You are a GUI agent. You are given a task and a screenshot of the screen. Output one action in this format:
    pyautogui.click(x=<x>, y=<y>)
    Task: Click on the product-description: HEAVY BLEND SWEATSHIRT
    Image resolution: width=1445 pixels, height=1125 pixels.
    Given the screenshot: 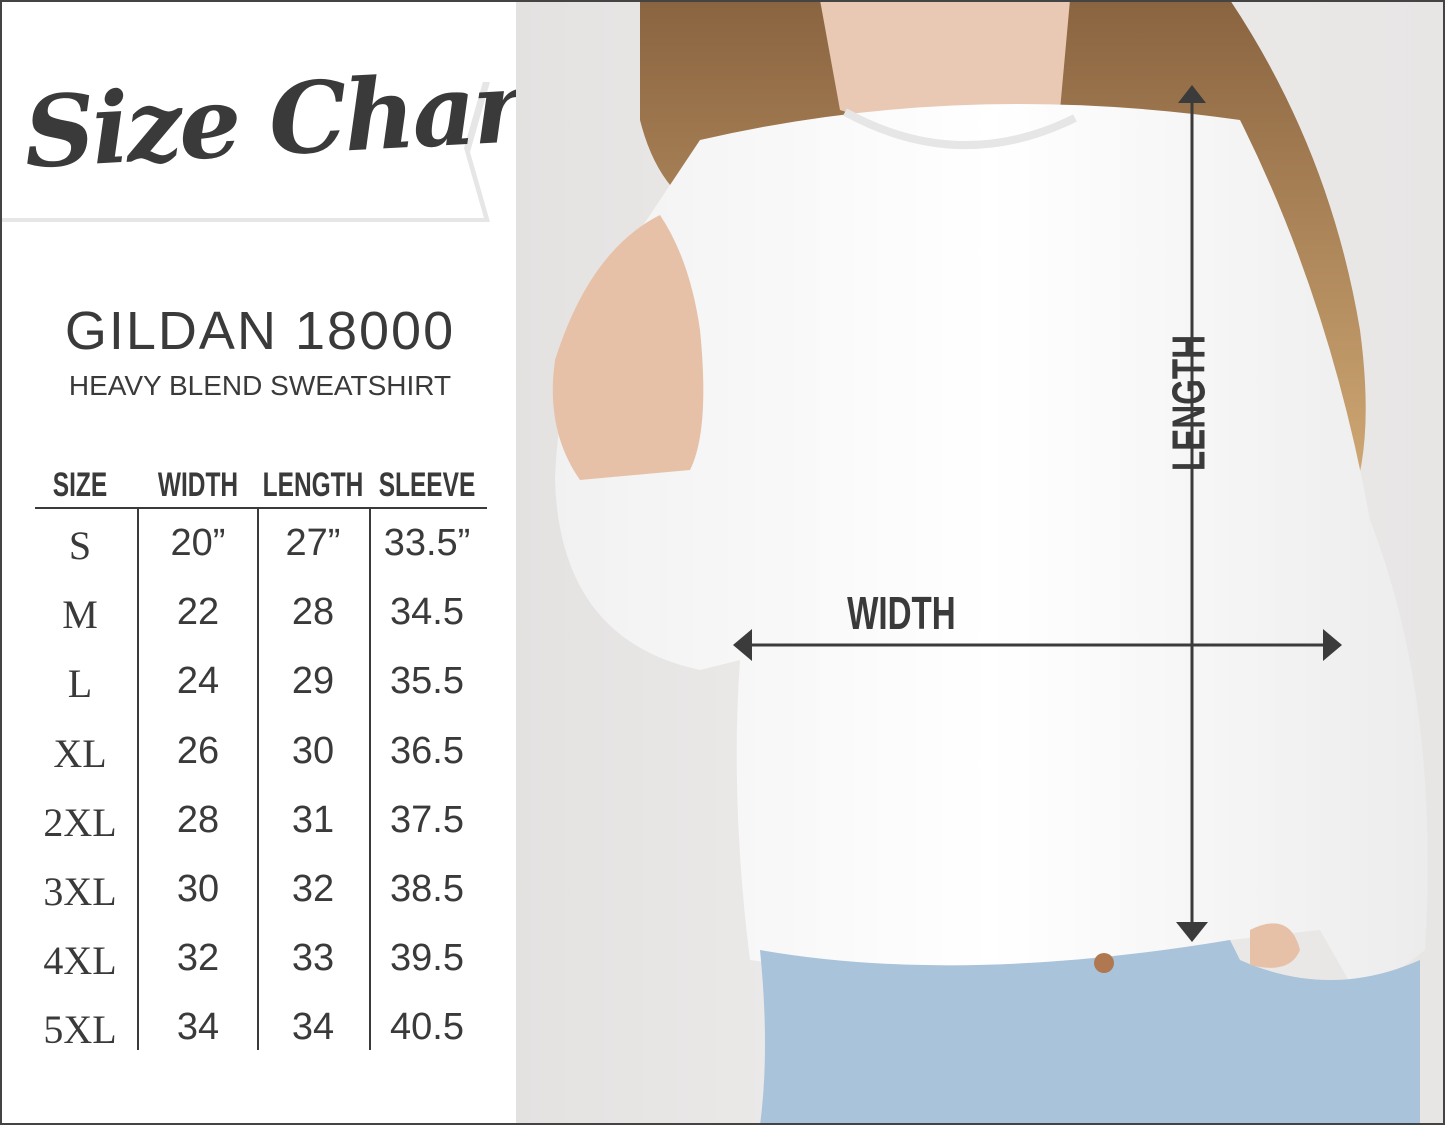 What is the action you would take?
    pyautogui.click(x=260, y=385)
    